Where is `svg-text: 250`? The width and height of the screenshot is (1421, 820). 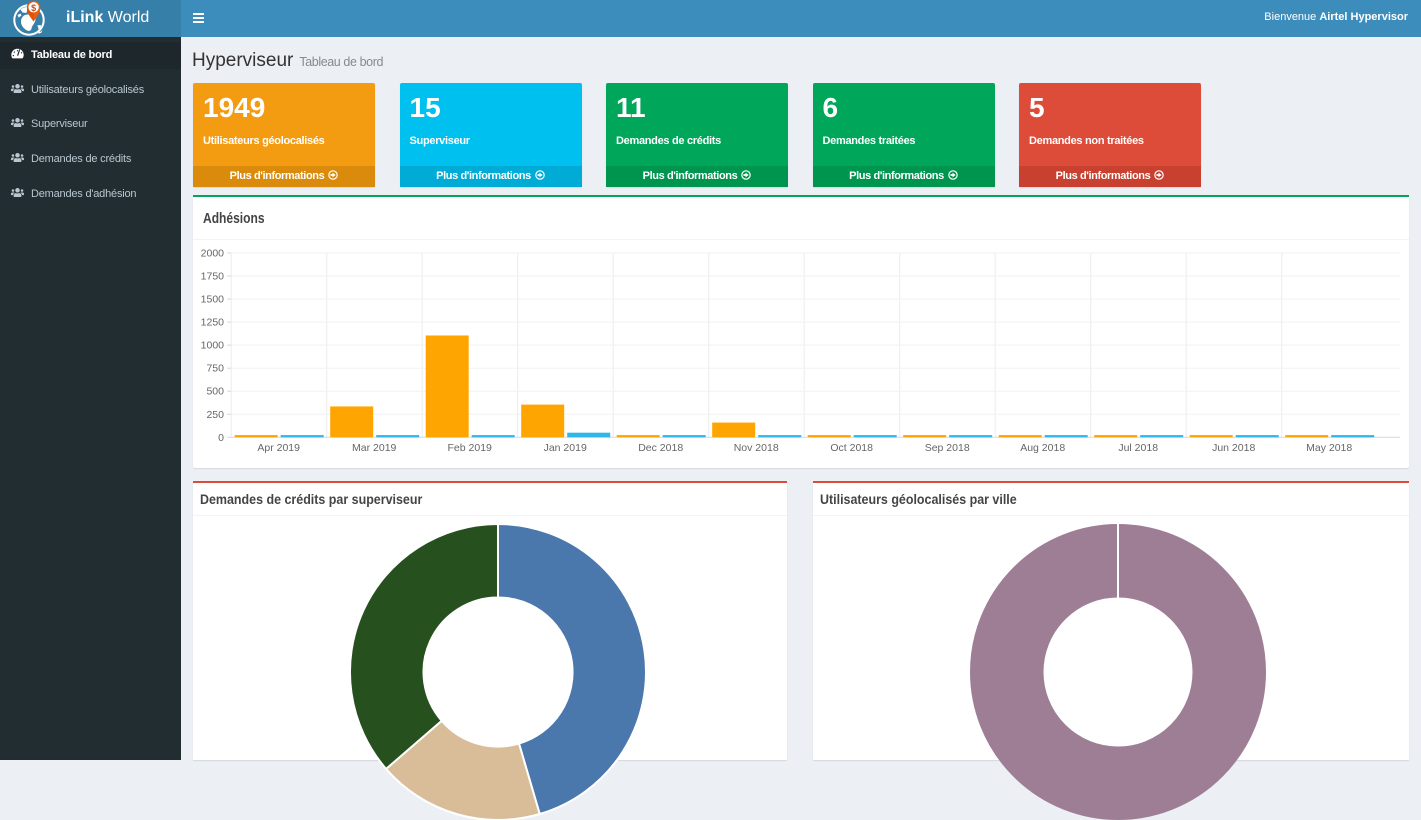
svg-text: 250 is located at coordinates (215, 415).